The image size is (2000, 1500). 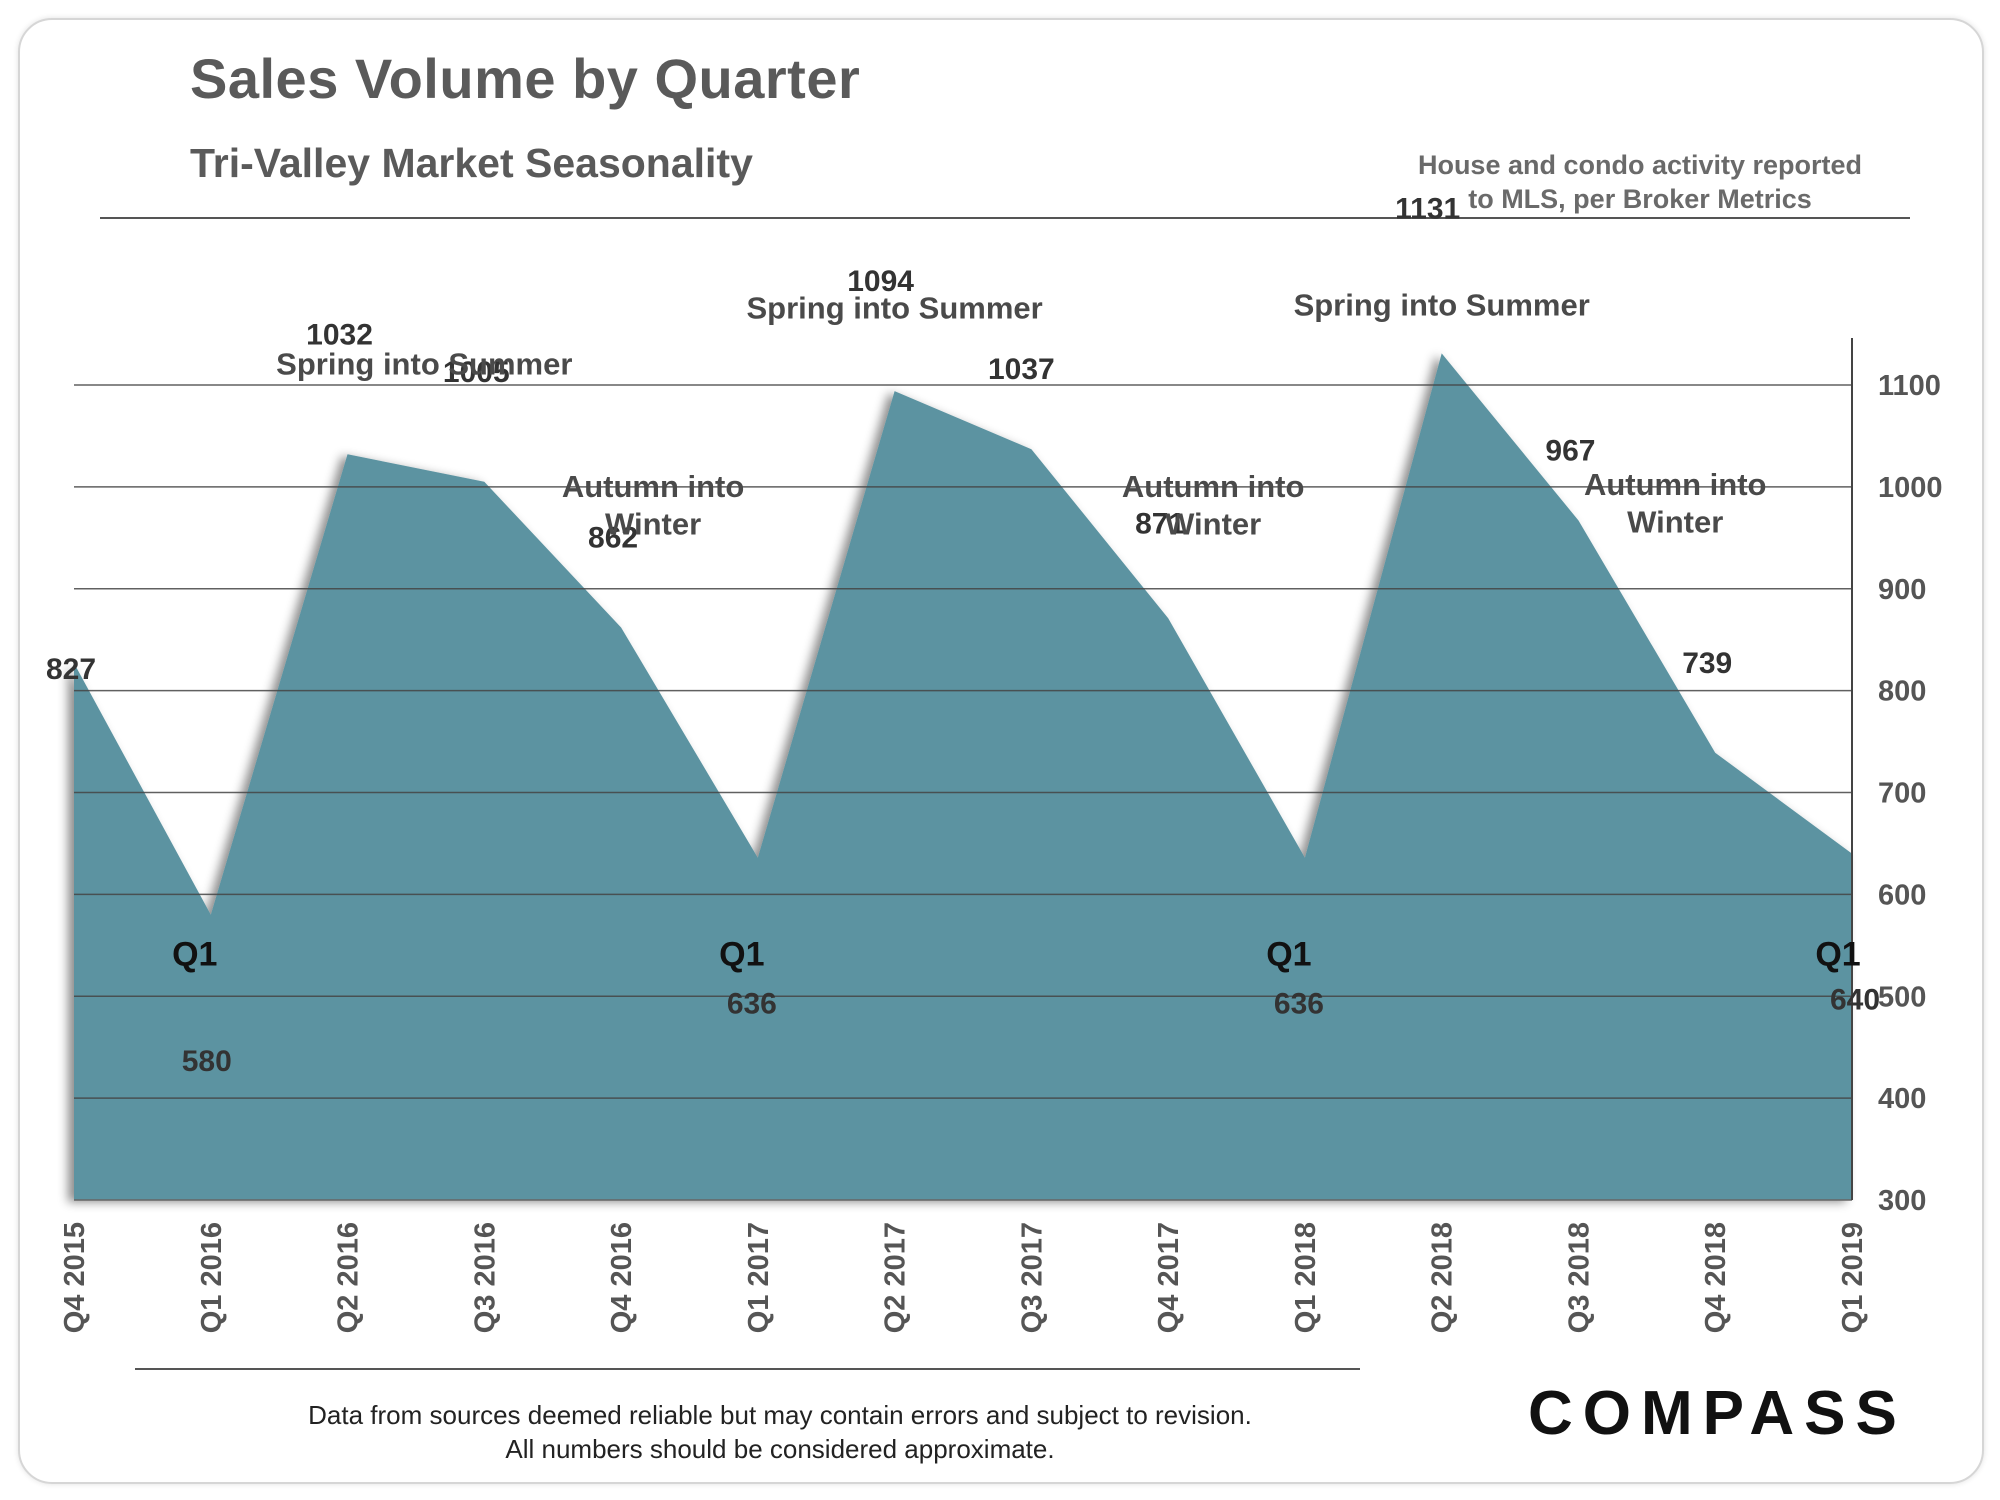 What do you see at coordinates (349, 1277) in the screenshot?
I see `x-tick-label: Q2 2016` at bounding box center [349, 1277].